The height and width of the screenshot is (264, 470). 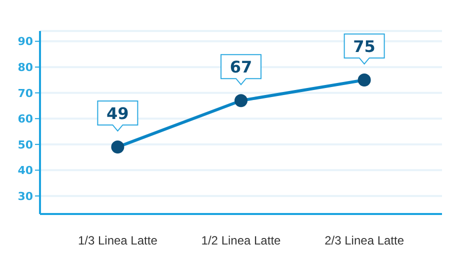 I want to click on x-tick-label: 1/2 Linea Latte, so click(x=241, y=241).